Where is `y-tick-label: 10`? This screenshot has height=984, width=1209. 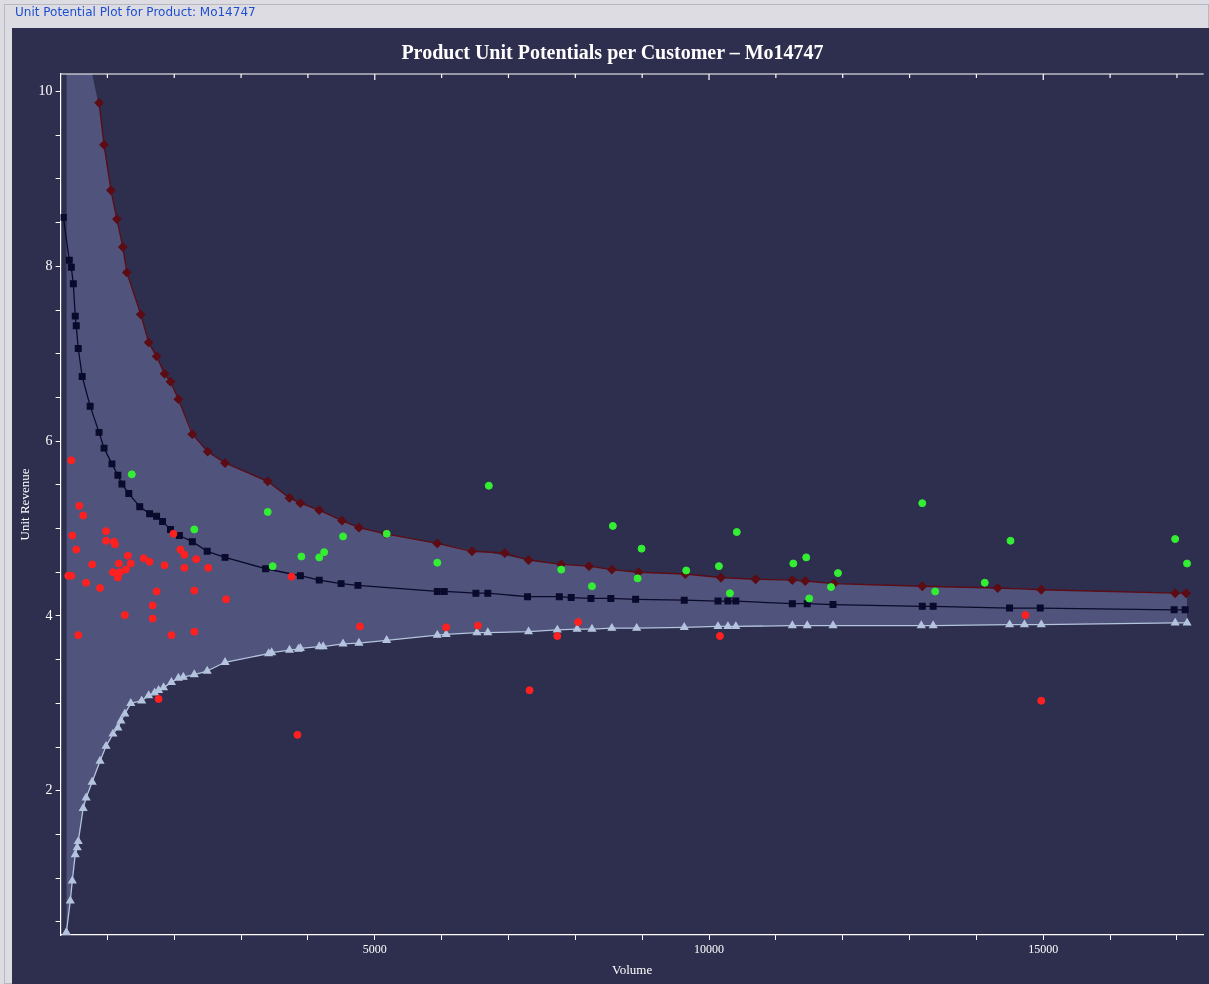 y-tick-label: 10 is located at coordinates (45, 91).